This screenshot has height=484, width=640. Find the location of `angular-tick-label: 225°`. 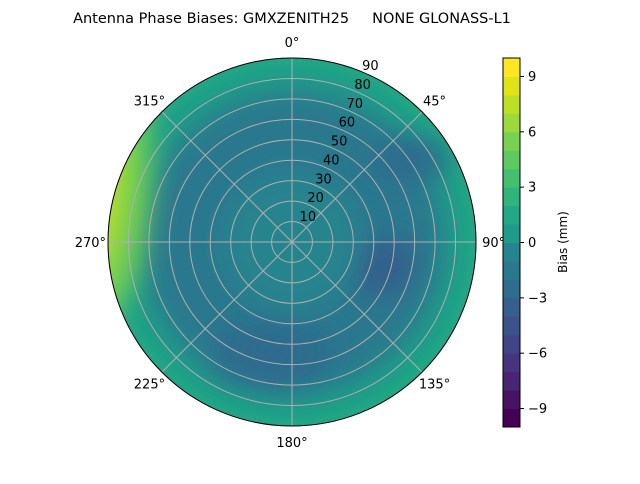

angular-tick-label: 225° is located at coordinates (149, 384).